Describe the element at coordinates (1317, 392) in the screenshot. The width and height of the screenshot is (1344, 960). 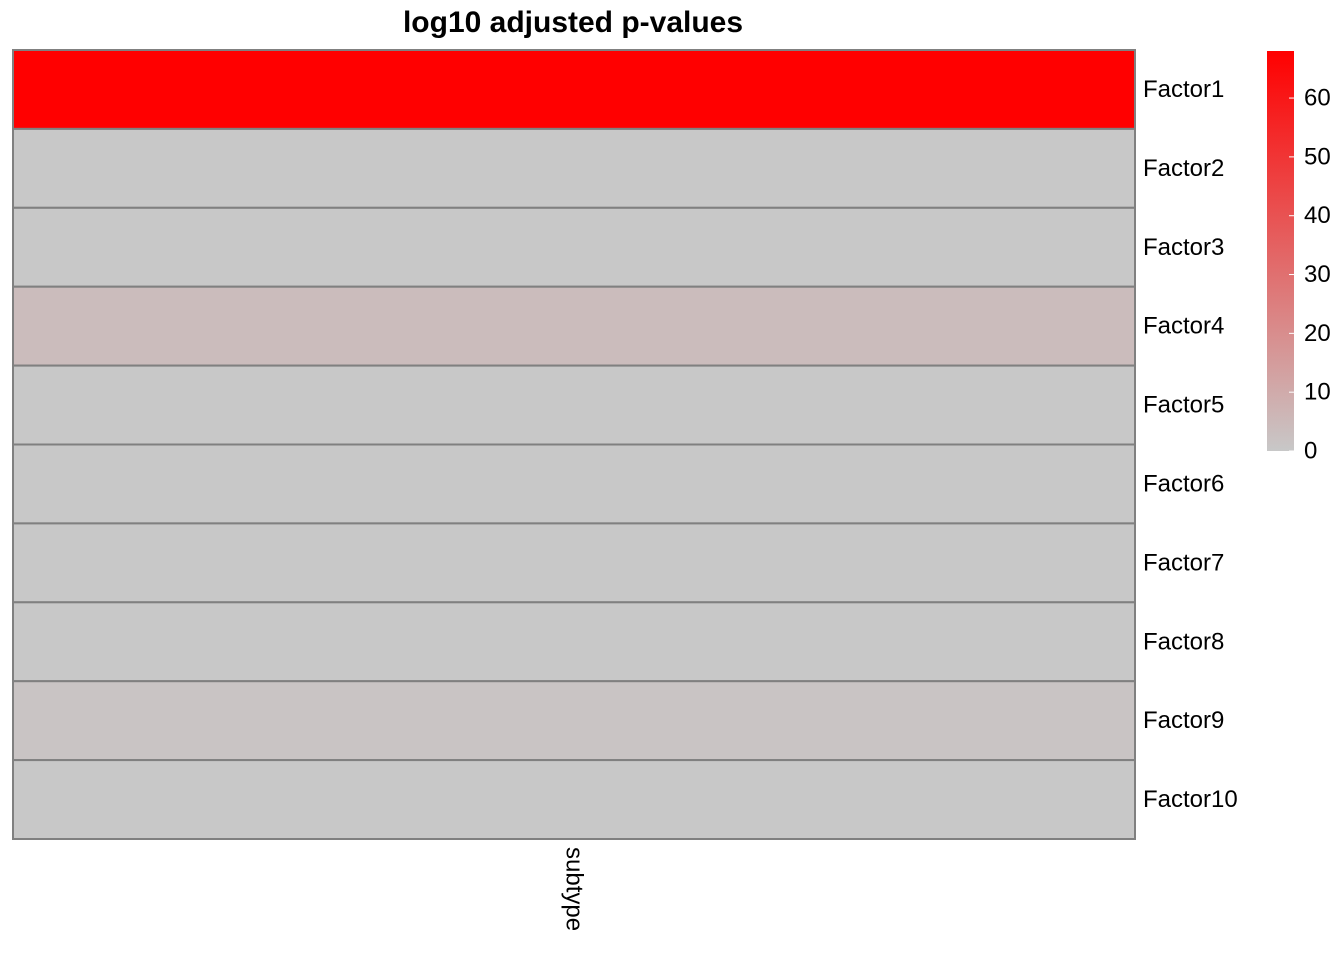
I see `legend-tick-label-10: 10` at that location.